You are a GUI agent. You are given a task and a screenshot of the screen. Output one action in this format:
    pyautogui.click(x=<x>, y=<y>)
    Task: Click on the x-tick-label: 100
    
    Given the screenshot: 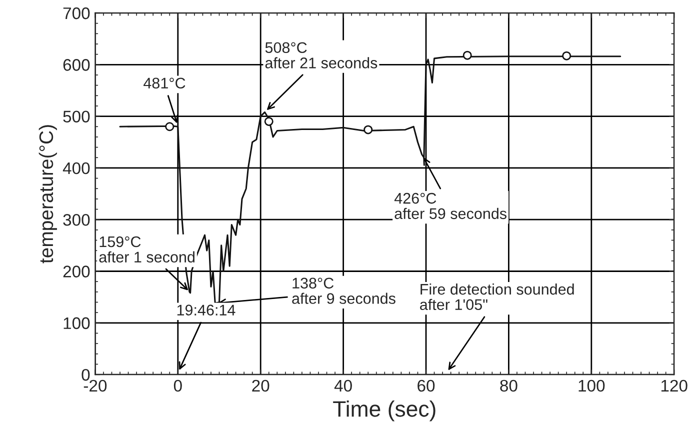 What is the action you would take?
    pyautogui.click(x=591, y=386)
    